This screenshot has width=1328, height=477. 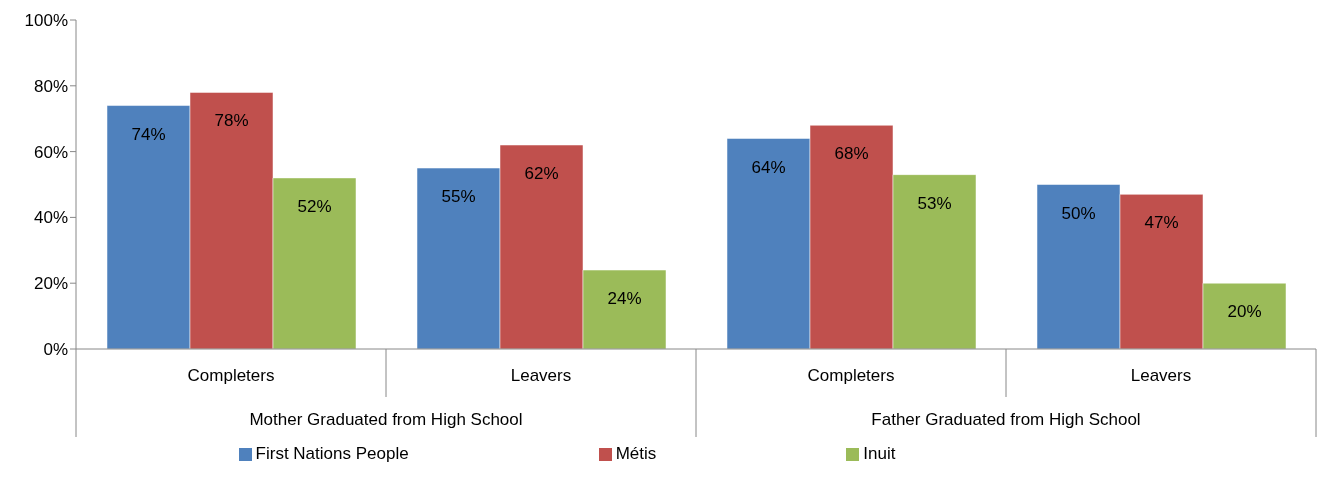 I want to click on data-label: 64%, so click(x=768, y=167).